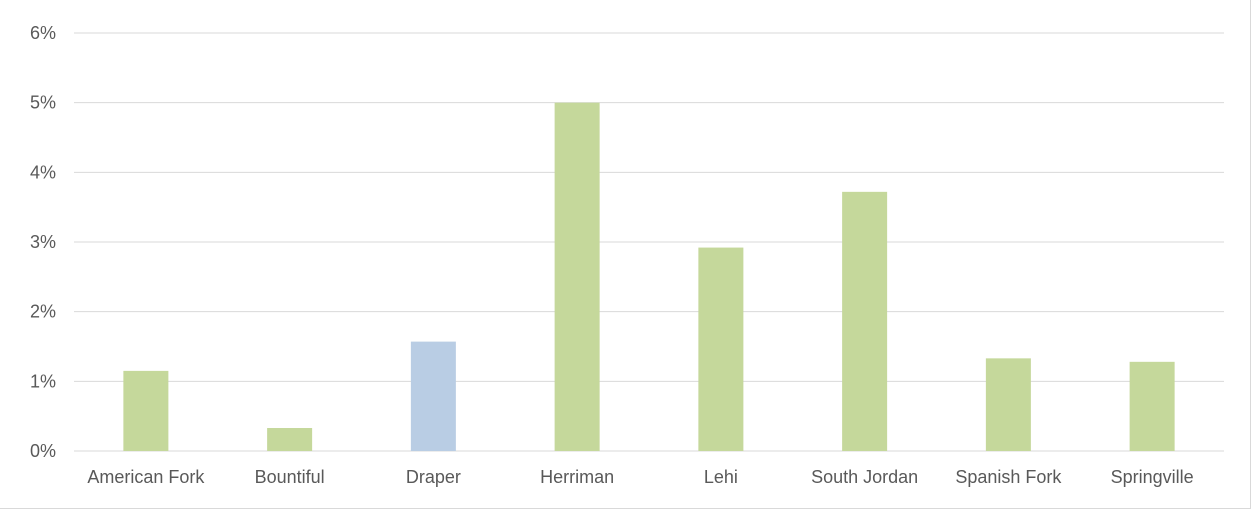 The height and width of the screenshot is (510, 1252). Describe the element at coordinates (146, 477) in the screenshot. I see `x-tick-label: American Fork` at that location.